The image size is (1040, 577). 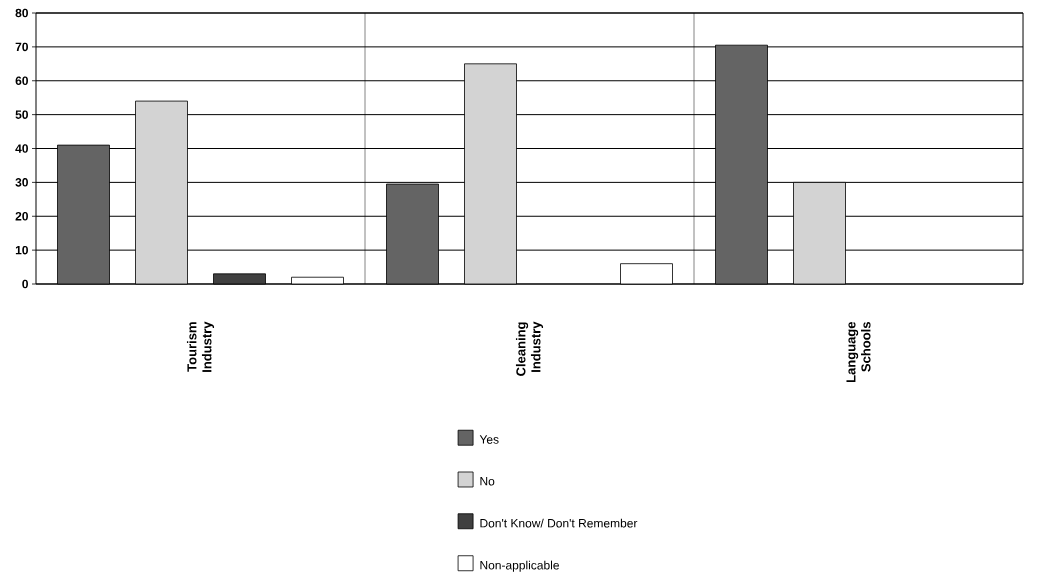 What do you see at coordinates (529, 348) in the screenshot?
I see `x-tick-label: Cleaning Industry` at bounding box center [529, 348].